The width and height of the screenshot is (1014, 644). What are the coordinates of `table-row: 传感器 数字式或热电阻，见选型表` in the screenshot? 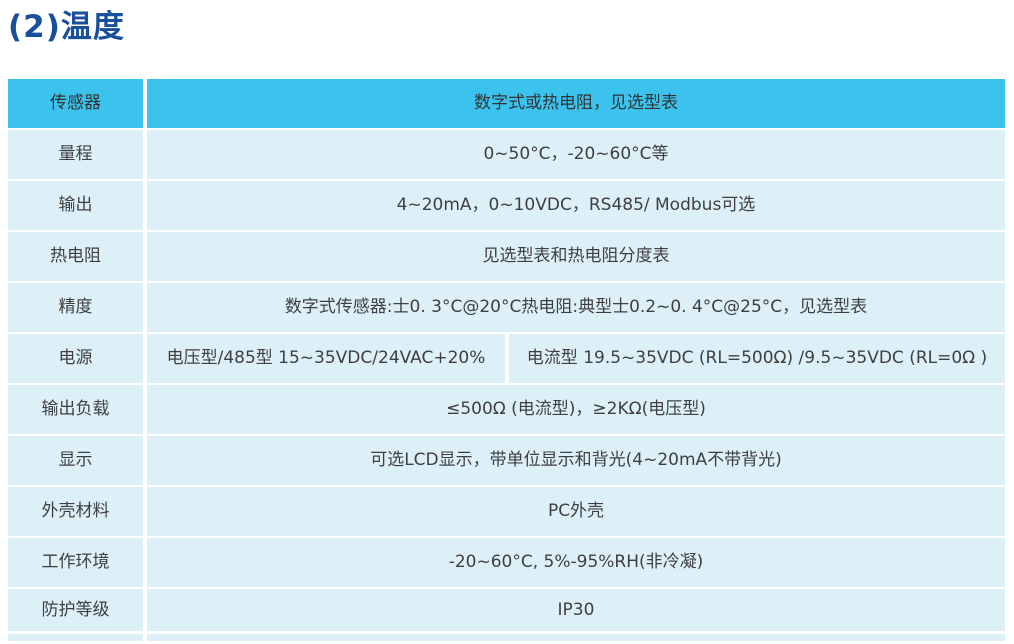 It's located at (506, 103).